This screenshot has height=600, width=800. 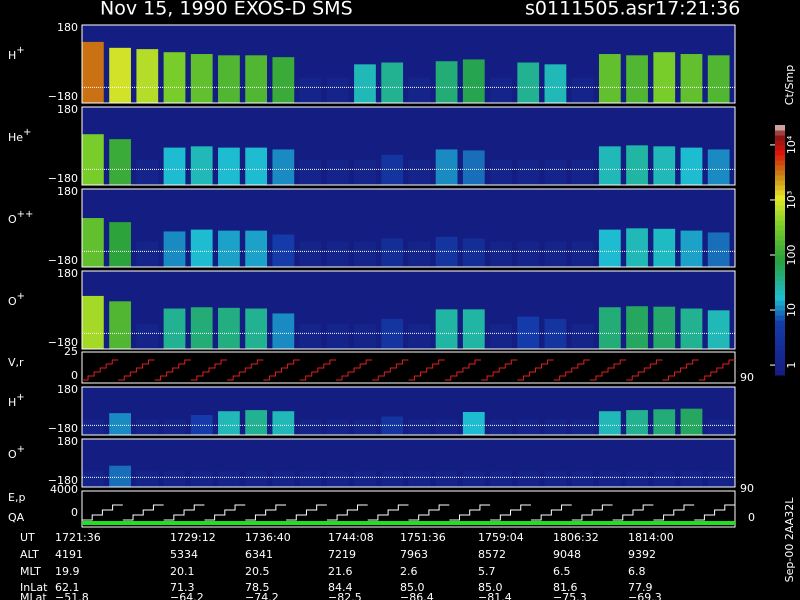 I want to click on panel-label: O+, so click(x=16, y=299).